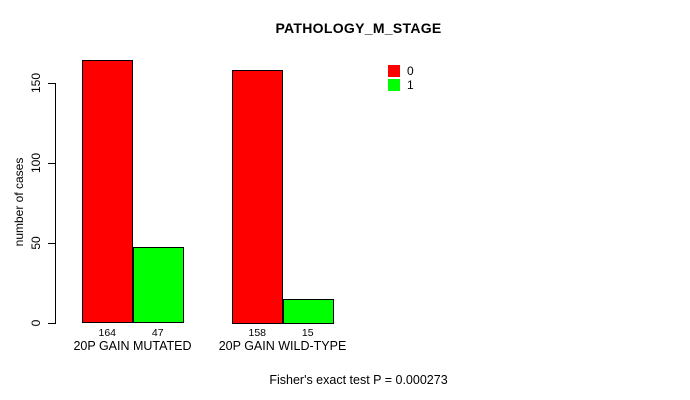  Describe the element at coordinates (107, 333) in the screenshot. I see `bar-value-label: 164` at that location.